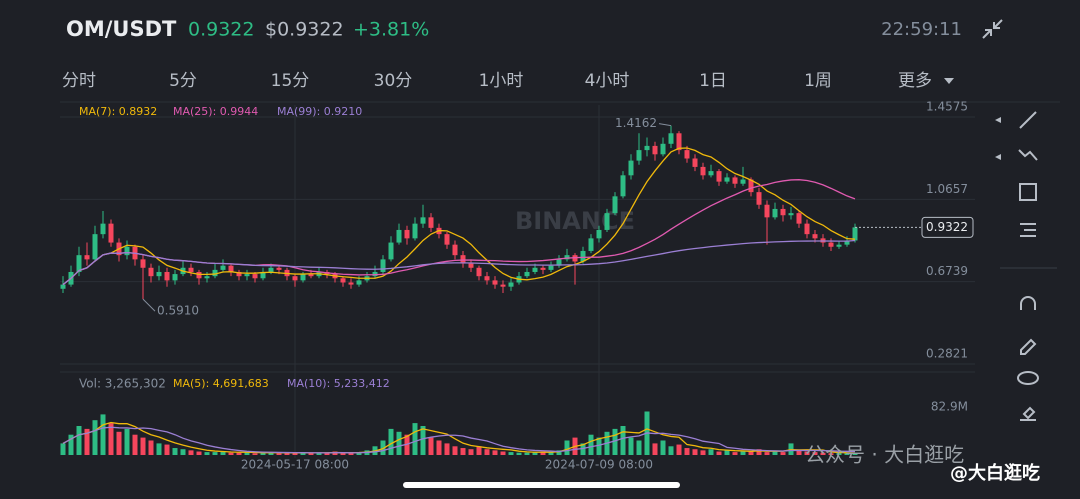 The width and height of the screenshot is (1080, 499). Describe the element at coordinates (1026, 266) in the screenshot. I see `toolbar` at that location.